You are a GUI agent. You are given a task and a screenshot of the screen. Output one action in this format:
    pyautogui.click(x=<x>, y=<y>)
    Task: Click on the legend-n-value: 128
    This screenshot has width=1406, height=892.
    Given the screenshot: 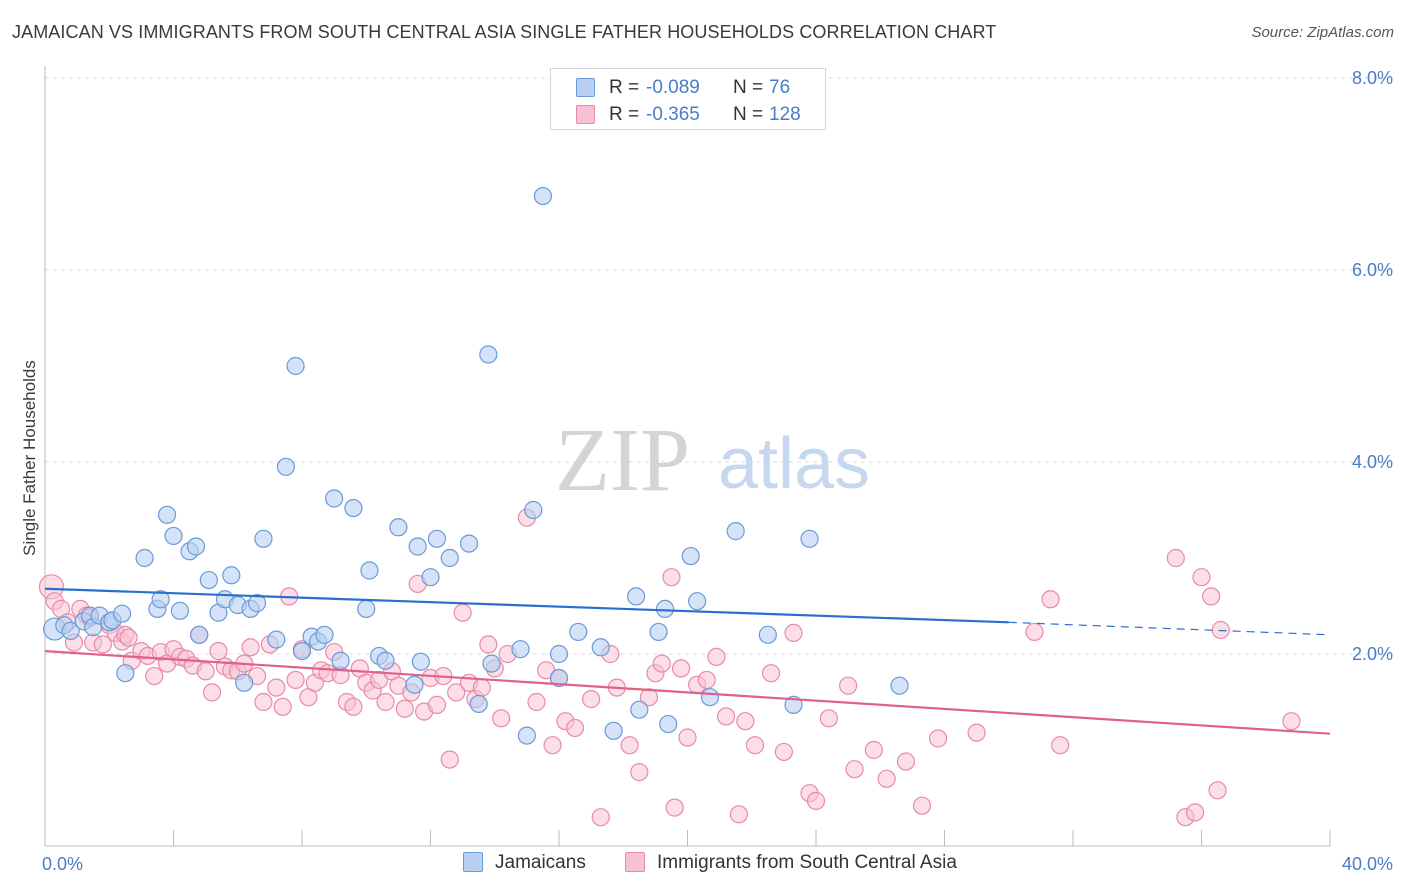 What is the action you would take?
    pyautogui.click(x=785, y=114)
    